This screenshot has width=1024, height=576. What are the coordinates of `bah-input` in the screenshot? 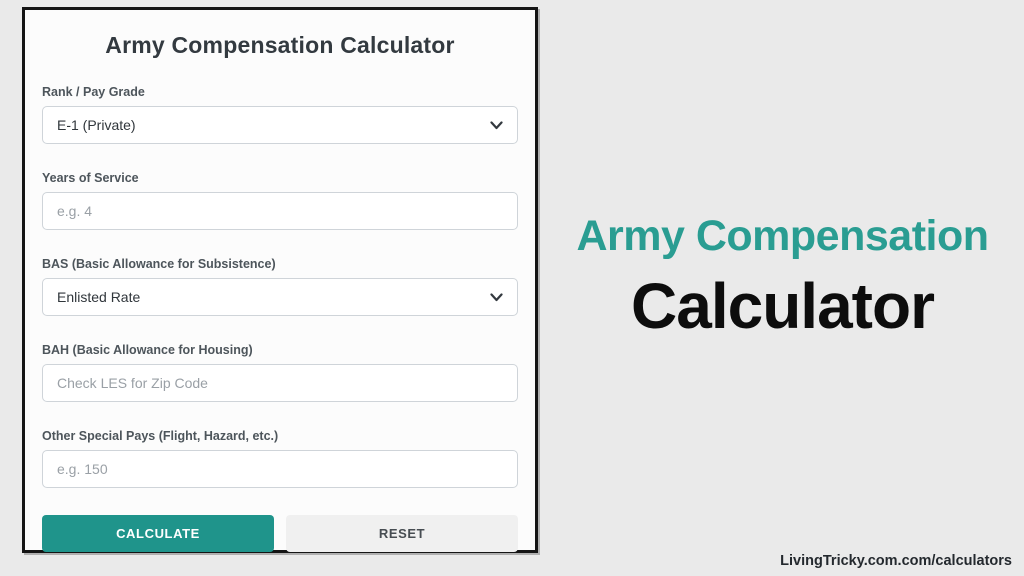 It's located at (280, 383).